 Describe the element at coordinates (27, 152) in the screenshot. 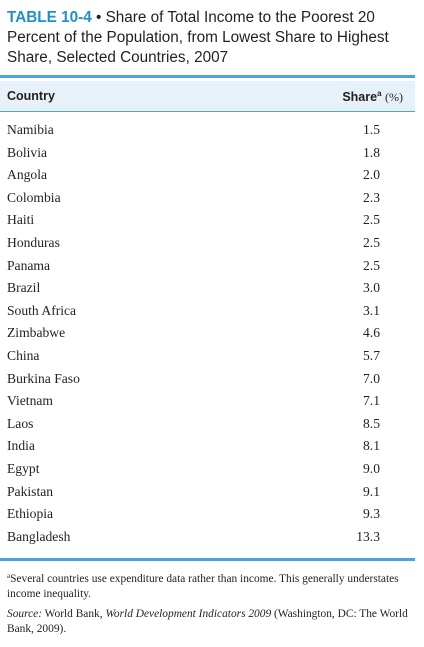

I see `row-country: Bolivia` at that location.